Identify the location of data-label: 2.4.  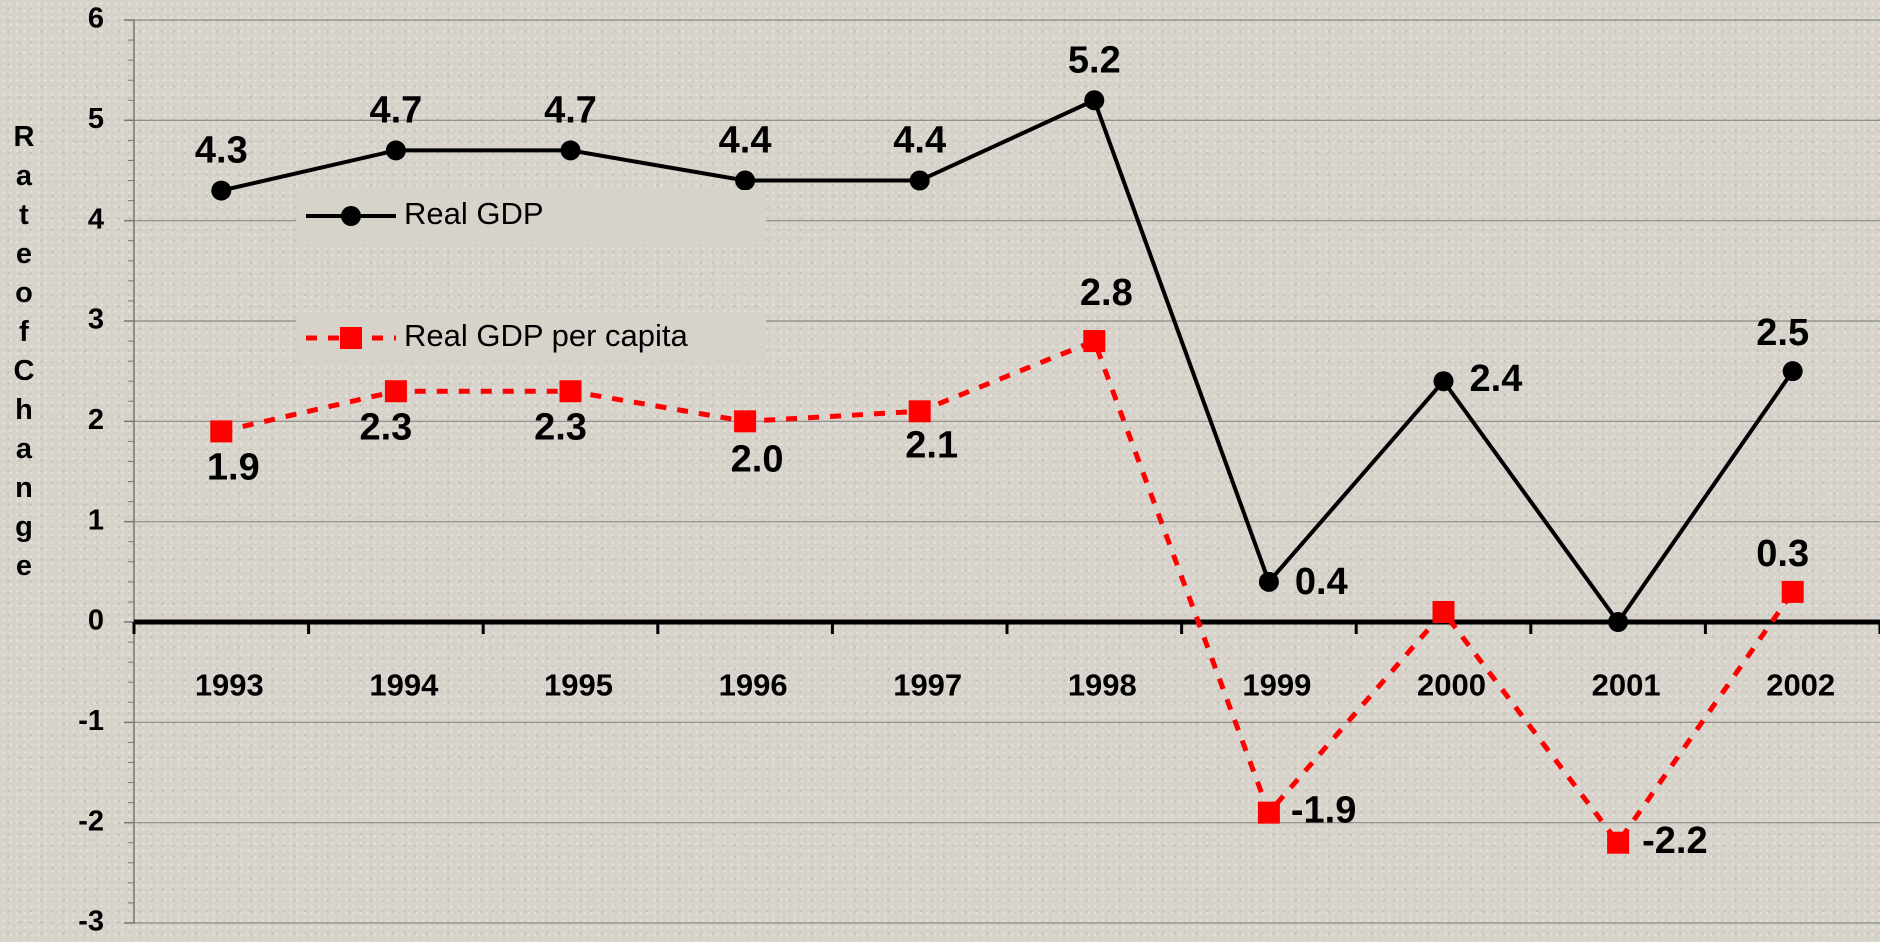
(1496, 379).